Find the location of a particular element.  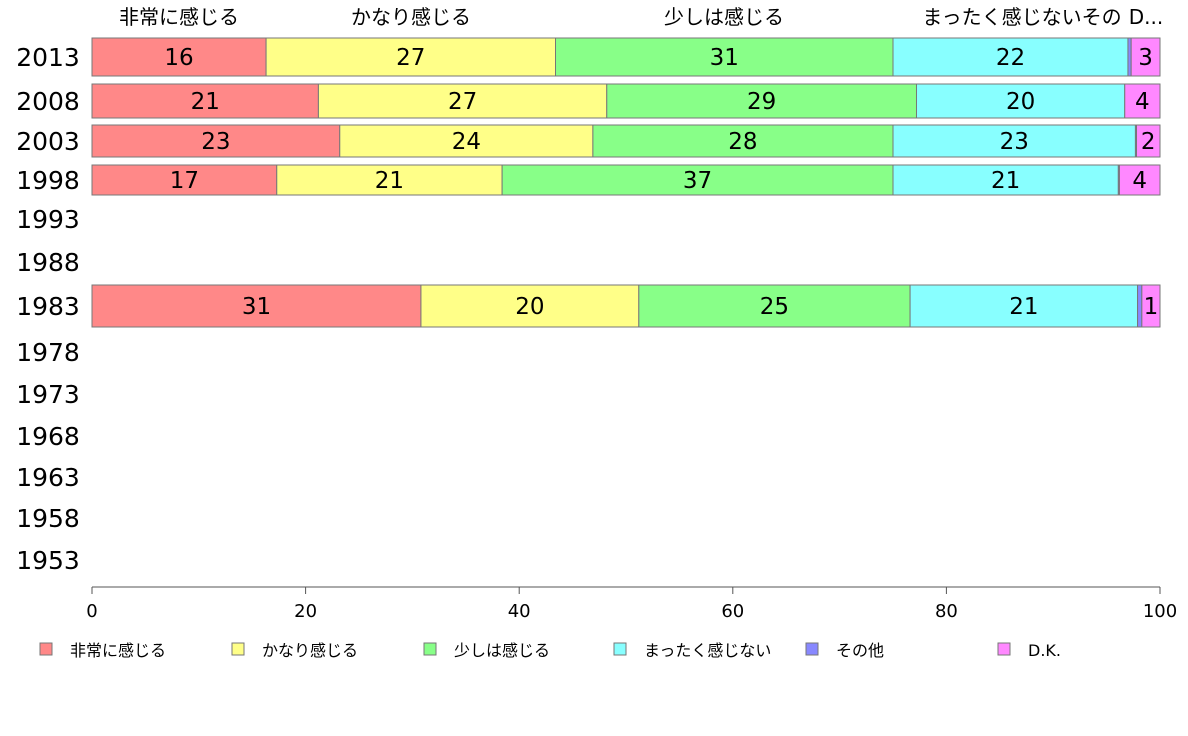

y-tick-label: 1958 is located at coordinates (48, 518).